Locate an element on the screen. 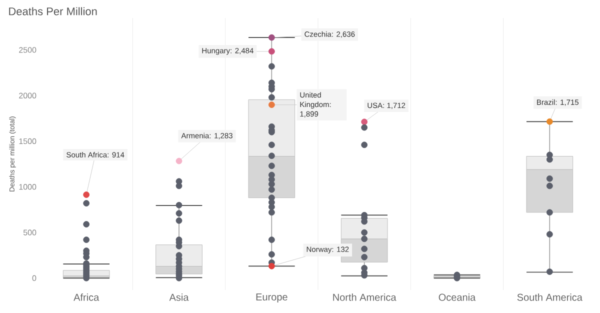  y-tick-label: 500 is located at coordinates (29, 233).